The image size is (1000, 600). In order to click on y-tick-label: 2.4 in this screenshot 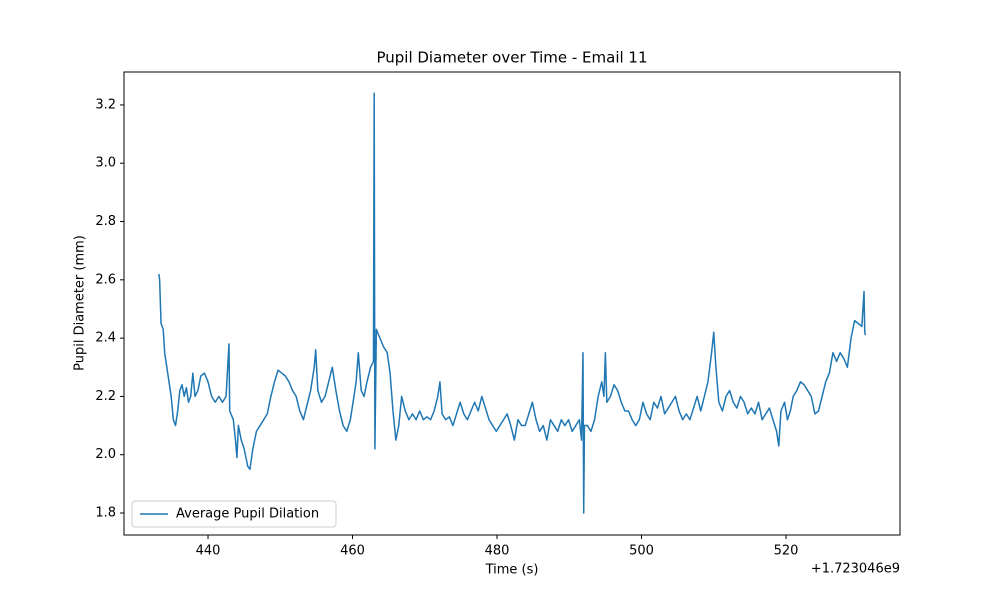, I will do `click(105, 338)`.